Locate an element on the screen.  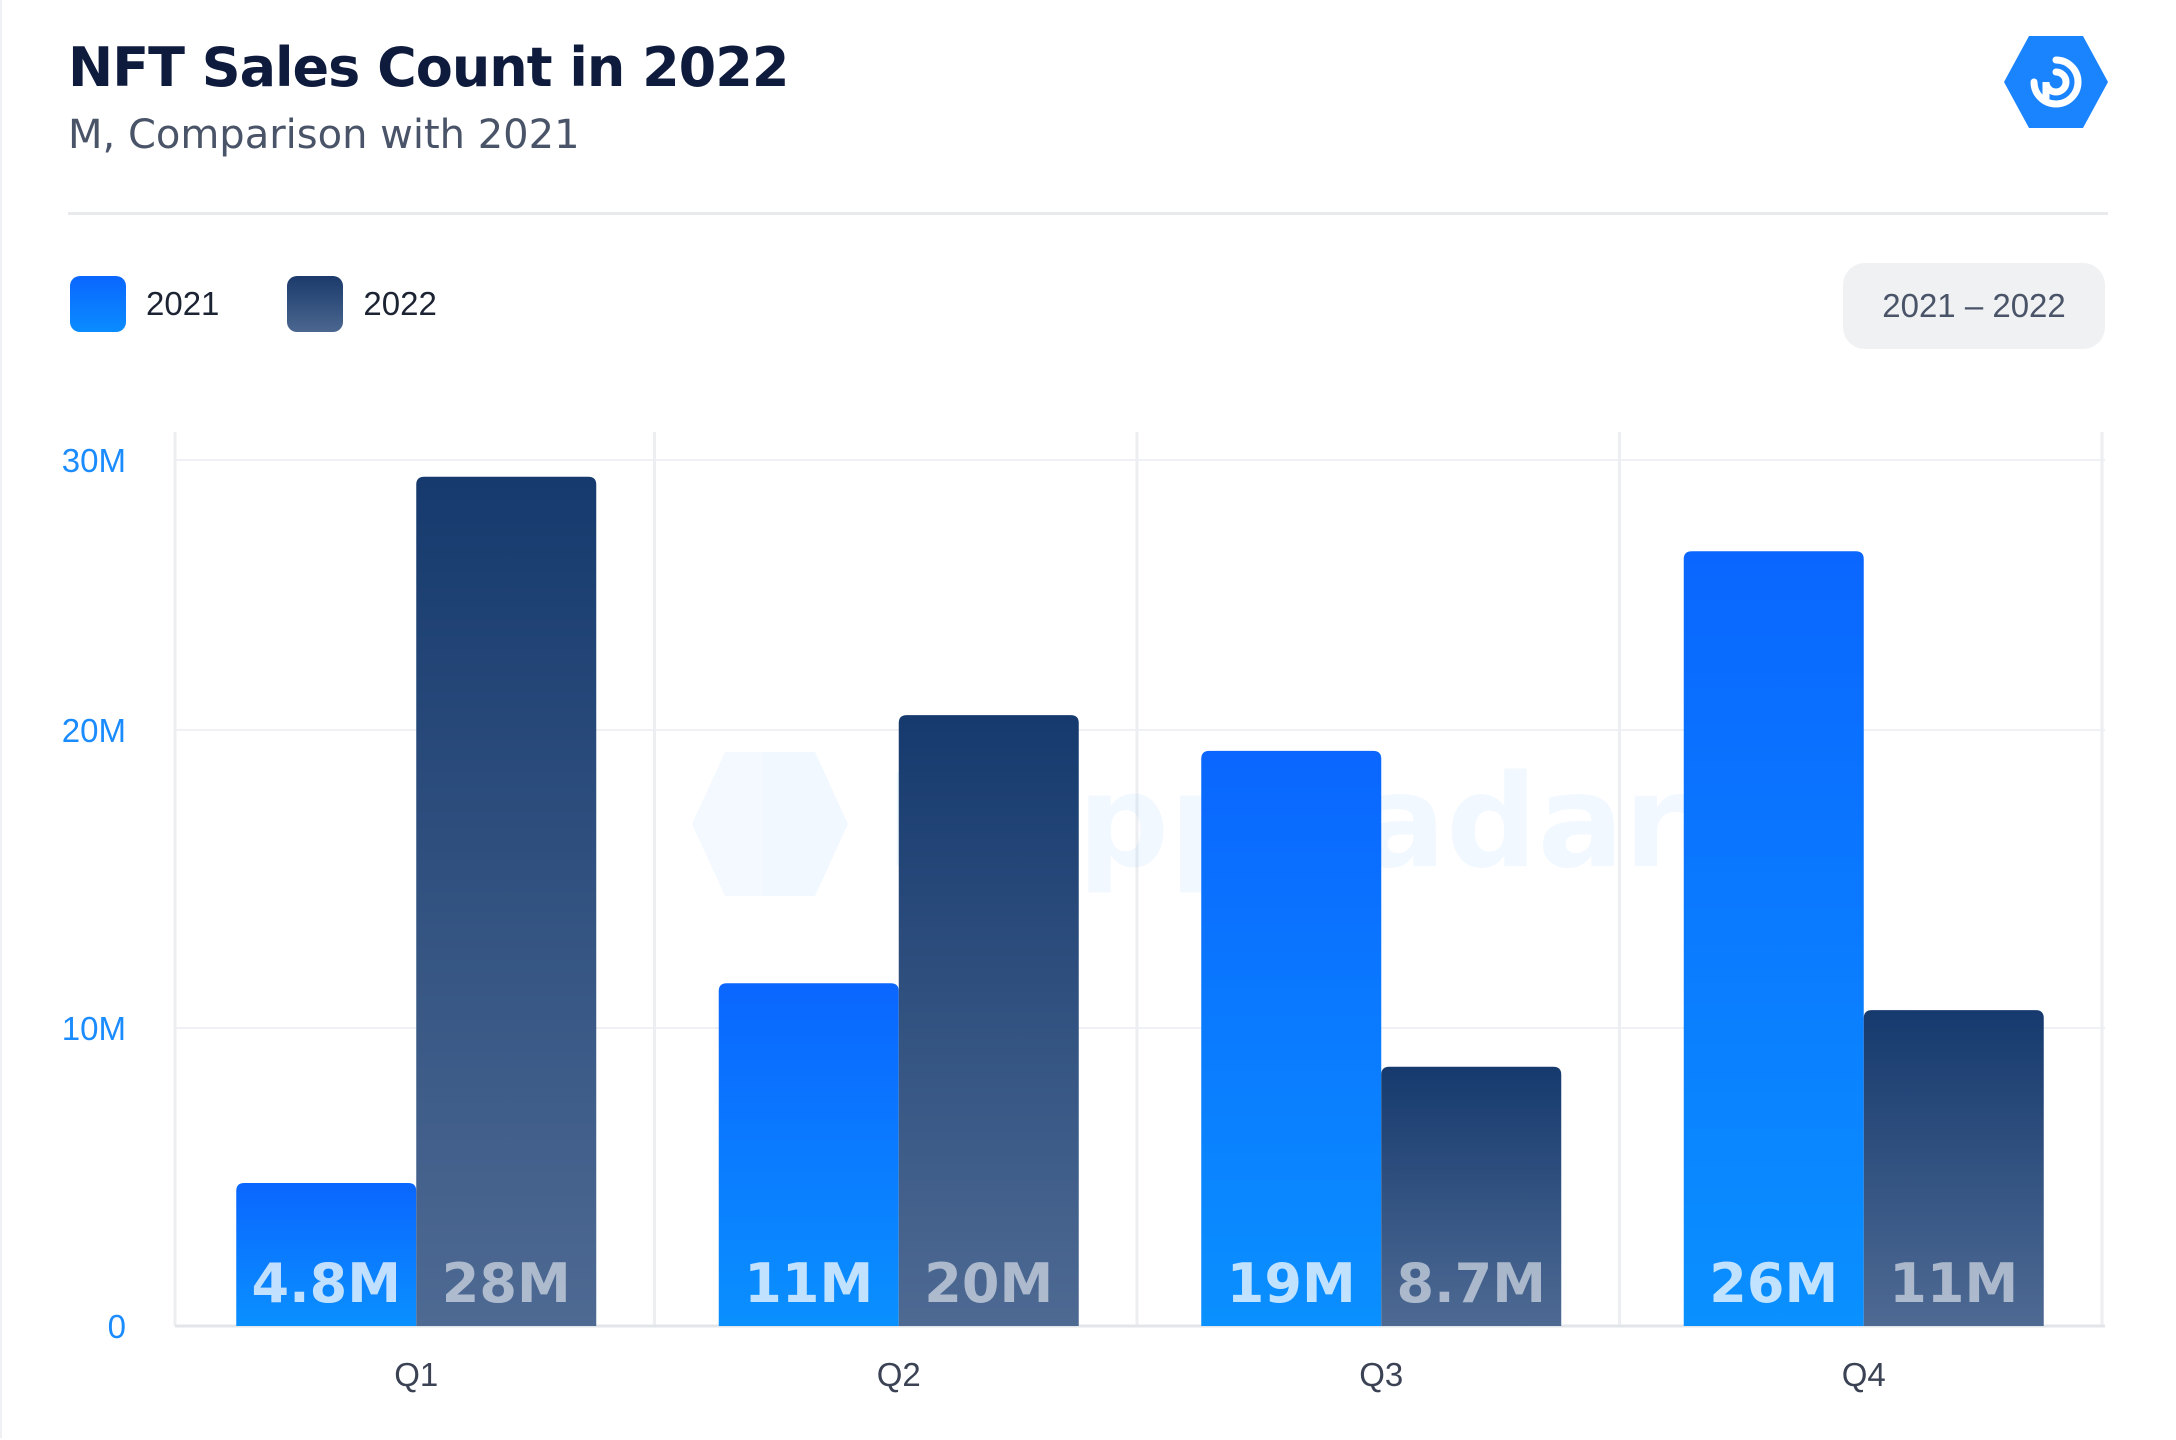
legend-item-2021: 2021 is located at coordinates (144, 304).